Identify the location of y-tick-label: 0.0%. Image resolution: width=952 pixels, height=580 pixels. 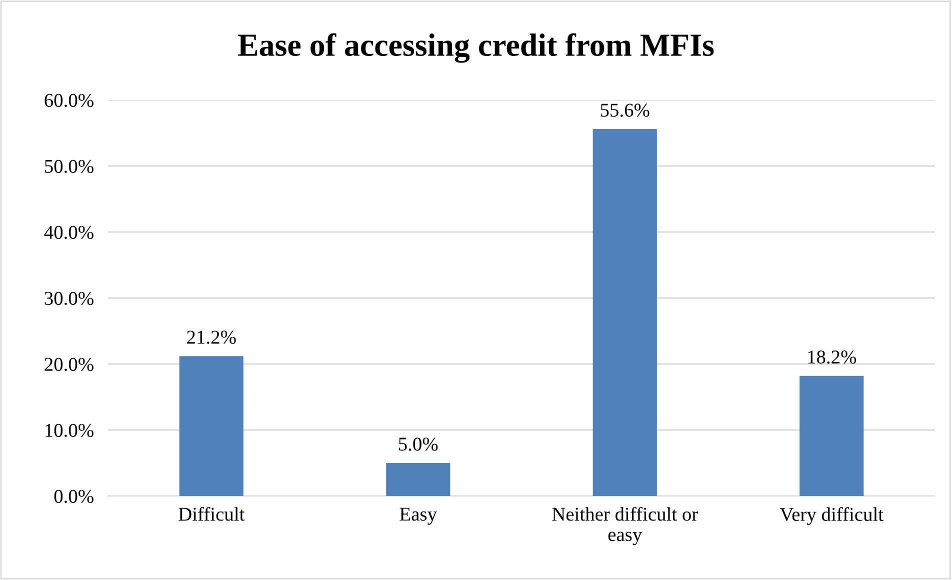
(74, 497).